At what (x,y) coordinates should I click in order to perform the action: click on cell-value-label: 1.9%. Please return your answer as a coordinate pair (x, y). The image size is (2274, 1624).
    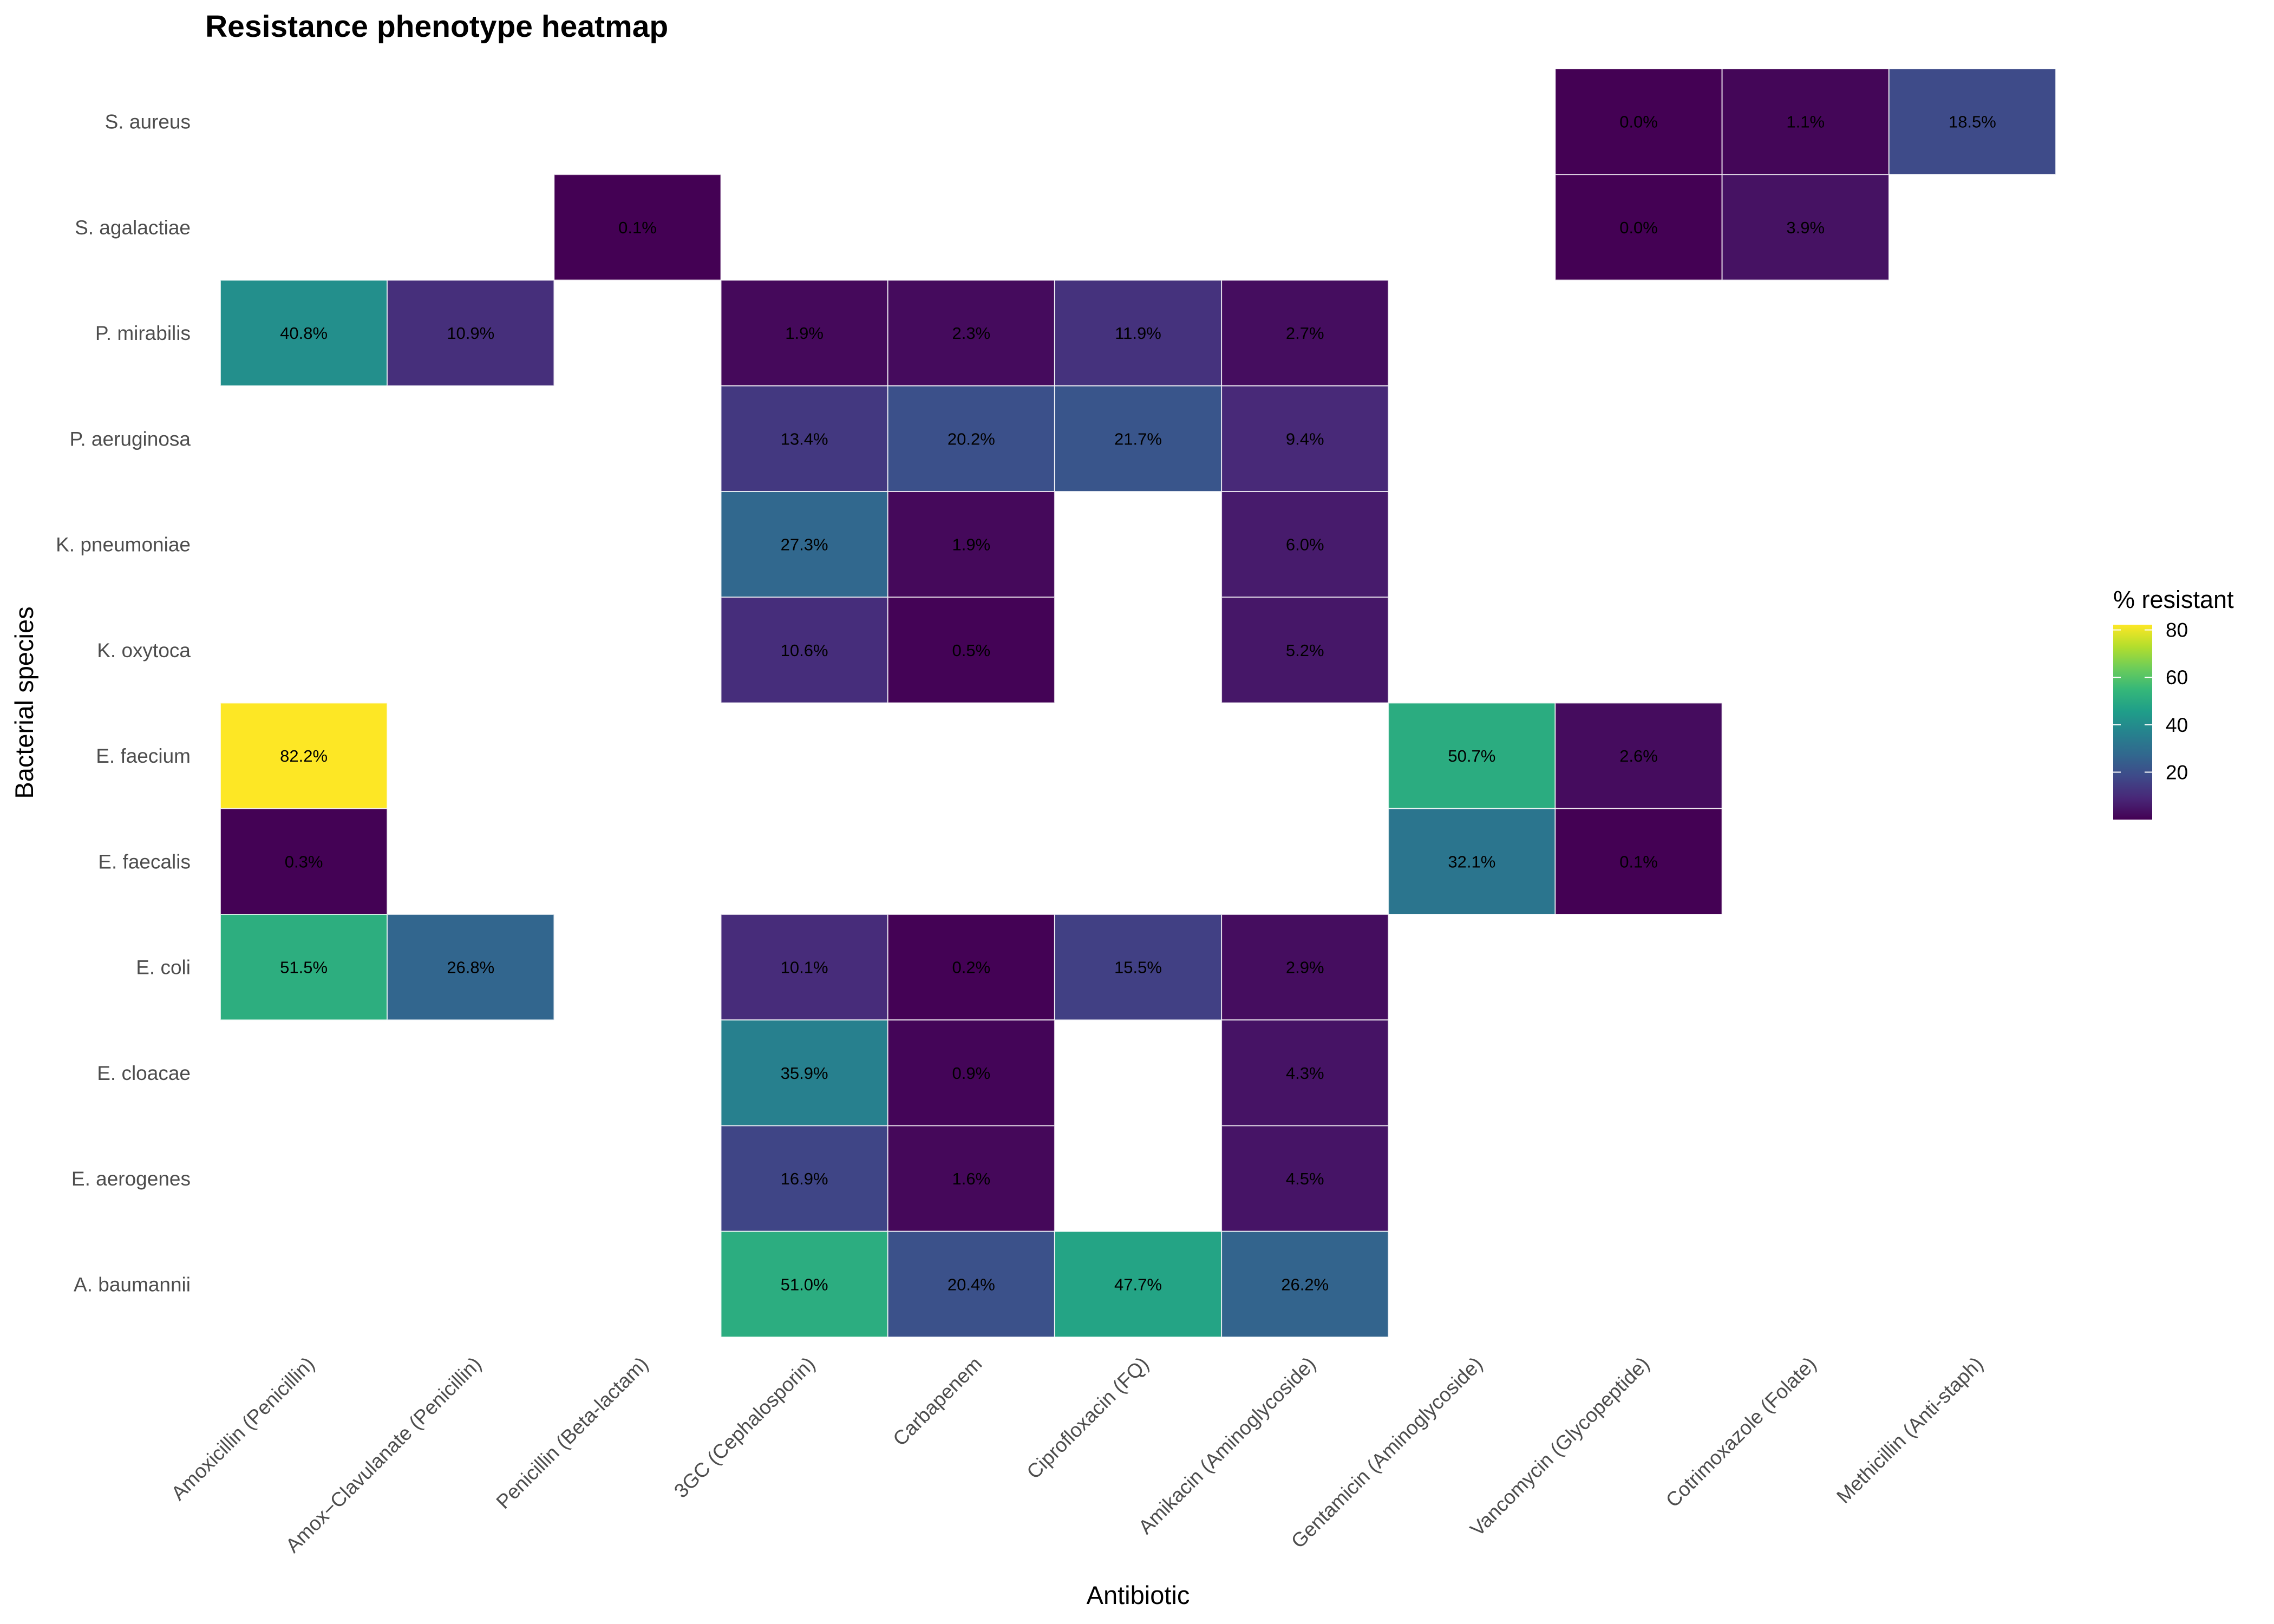
    Looking at the image, I should click on (805, 333).